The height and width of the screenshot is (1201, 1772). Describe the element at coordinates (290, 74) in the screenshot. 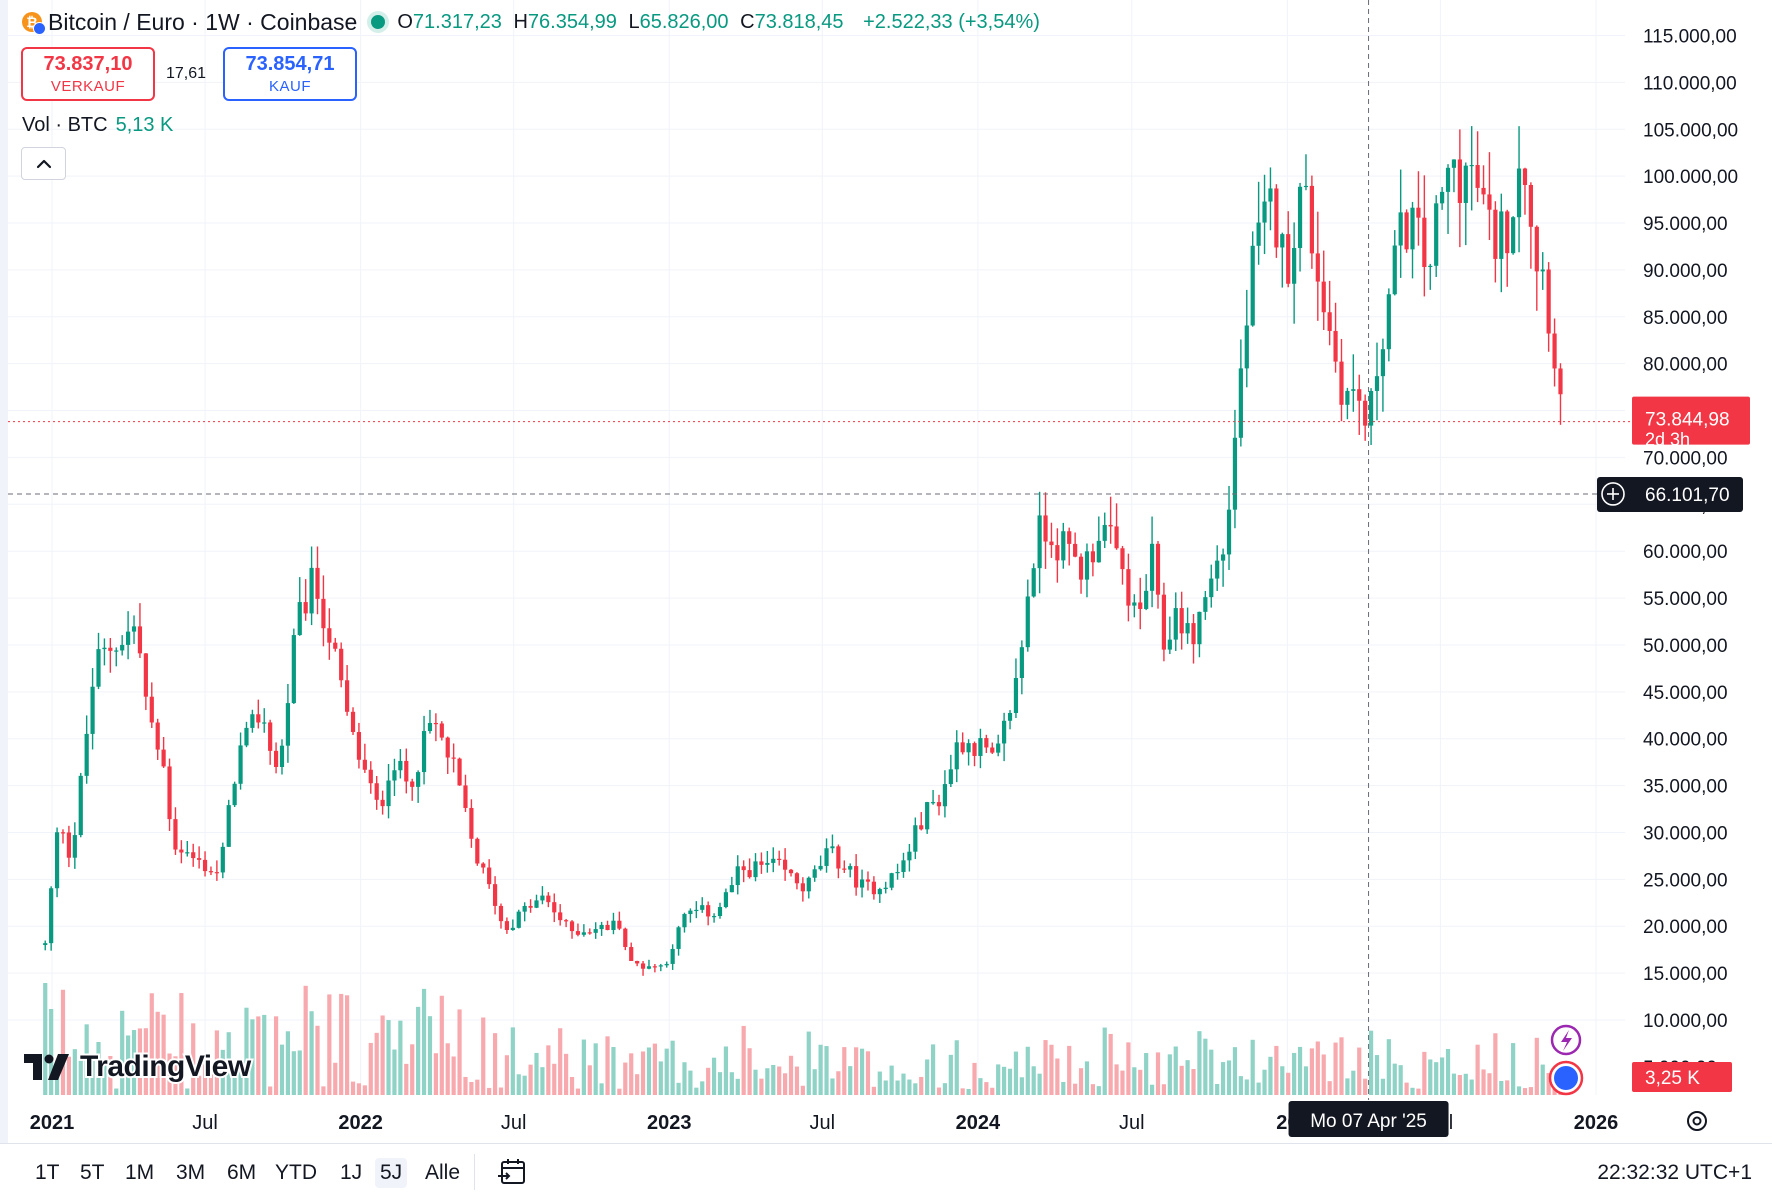

I see `buy-button: 73.854,71 KAUF` at that location.